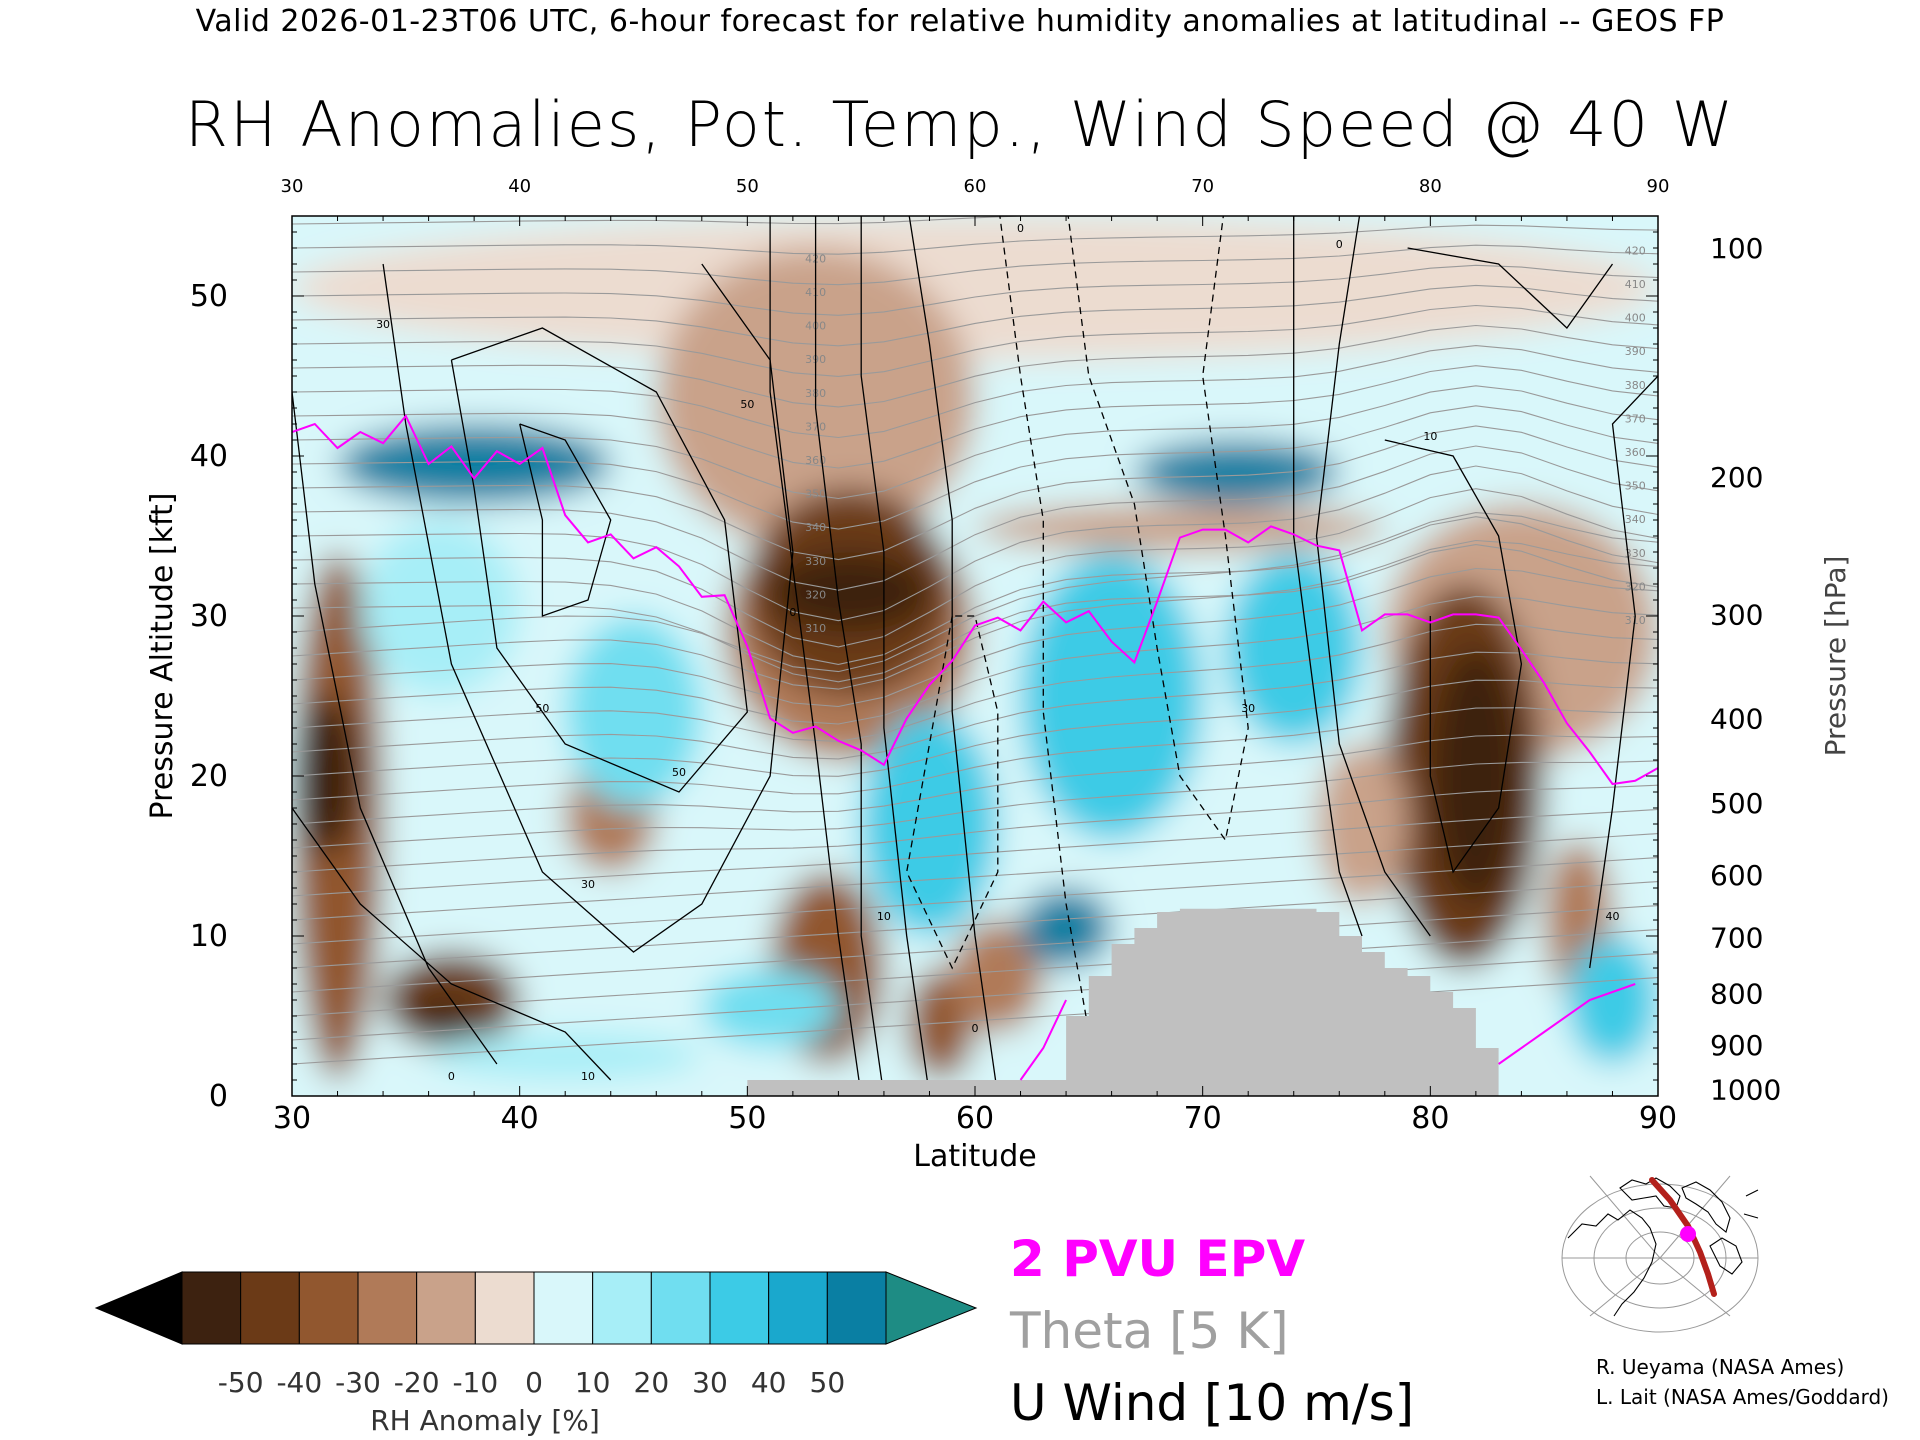 The image size is (1920, 1440). What do you see at coordinates (1635, 250) in the screenshot?
I see `svg-text: 420` at bounding box center [1635, 250].